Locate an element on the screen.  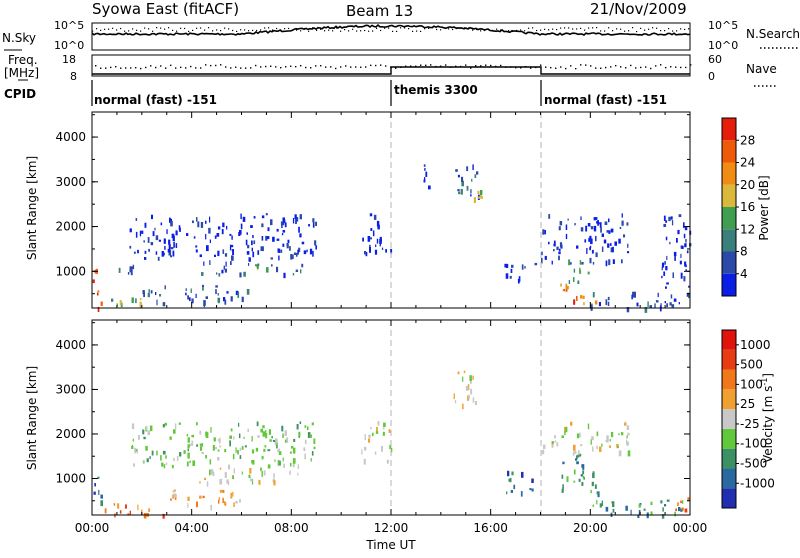
date-title: 21/Nov/2009 is located at coordinates (638, 9).